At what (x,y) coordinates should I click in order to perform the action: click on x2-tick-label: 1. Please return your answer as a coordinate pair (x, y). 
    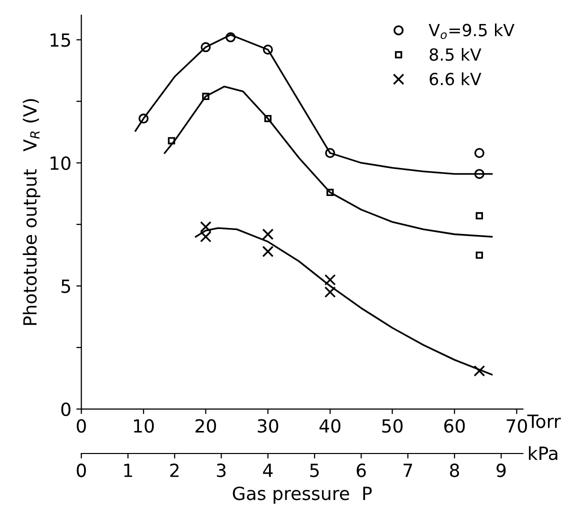
    Looking at the image, I should click on (128, 470).